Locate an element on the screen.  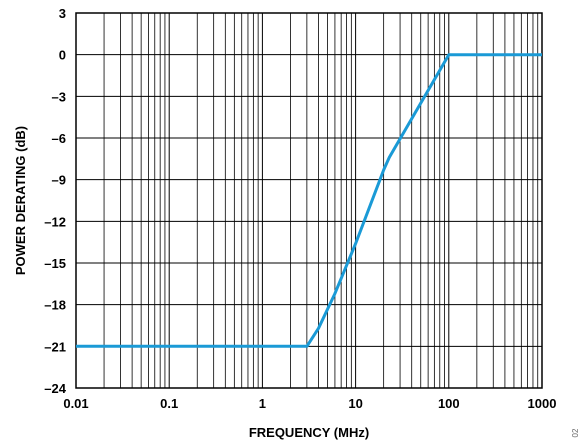
x-tick-label: 10 is located at coordinates (355, 403).